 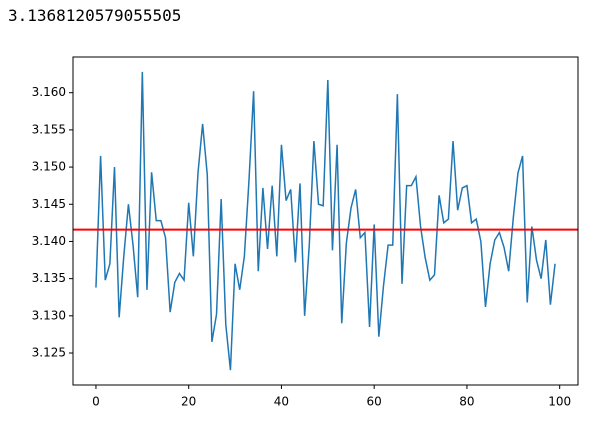 I want to click on y-tick-label: 3.140, so click(x=49, y=241).